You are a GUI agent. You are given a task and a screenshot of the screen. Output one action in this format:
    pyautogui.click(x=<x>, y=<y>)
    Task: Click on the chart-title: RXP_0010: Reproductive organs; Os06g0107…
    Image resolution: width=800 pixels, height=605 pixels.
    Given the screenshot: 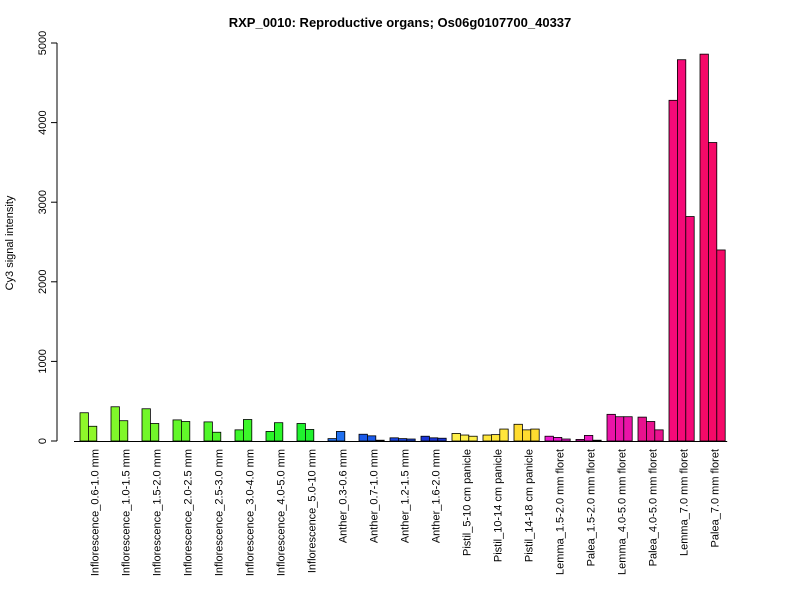 What is the action you would take?
    pyautogui.click(x=400, y=22)
    